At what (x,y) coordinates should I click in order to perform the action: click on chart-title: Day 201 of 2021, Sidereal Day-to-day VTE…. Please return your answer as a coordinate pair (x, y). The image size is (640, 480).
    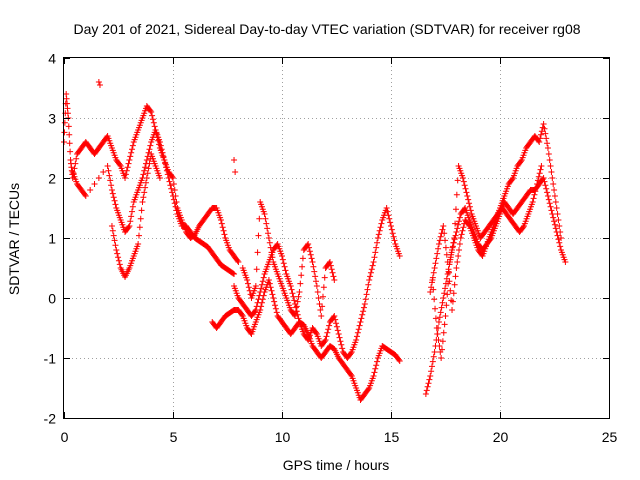
    Looking at the image, I should click on (326, 29).